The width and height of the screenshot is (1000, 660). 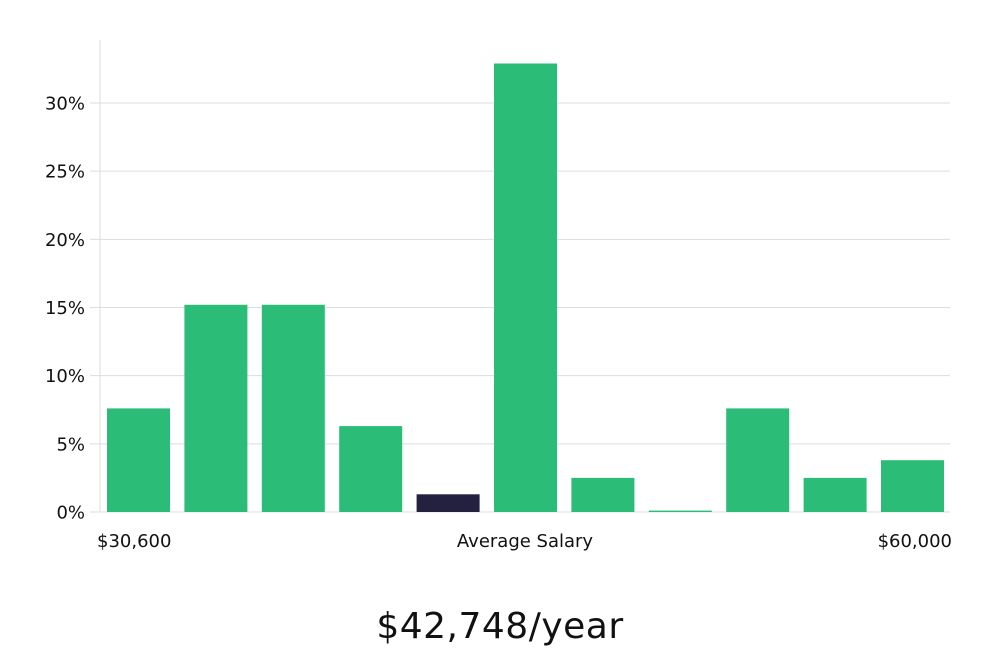 I want to click on y-tick-label-10: 10%, so click(x=65, y=376).